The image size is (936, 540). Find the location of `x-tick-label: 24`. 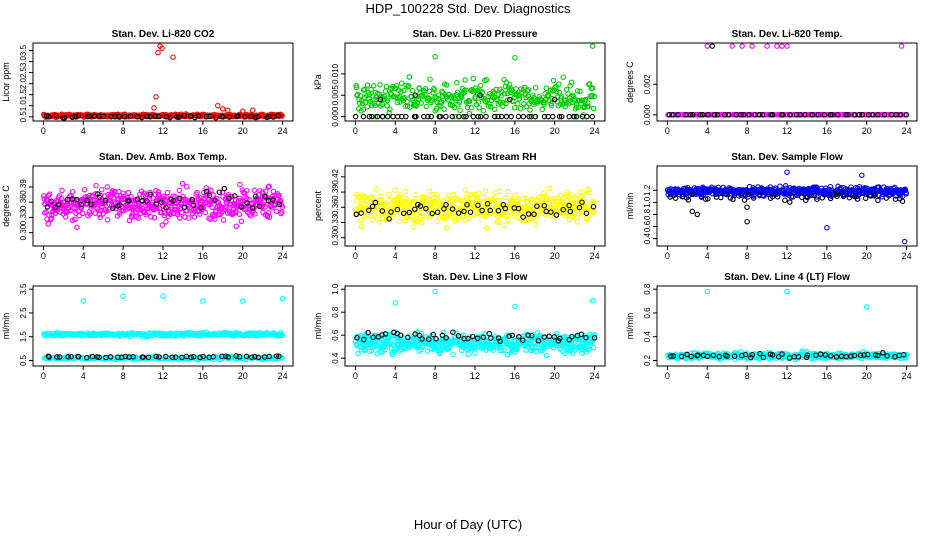

x-tick-label: 24 is located at coordinates (907, 256).